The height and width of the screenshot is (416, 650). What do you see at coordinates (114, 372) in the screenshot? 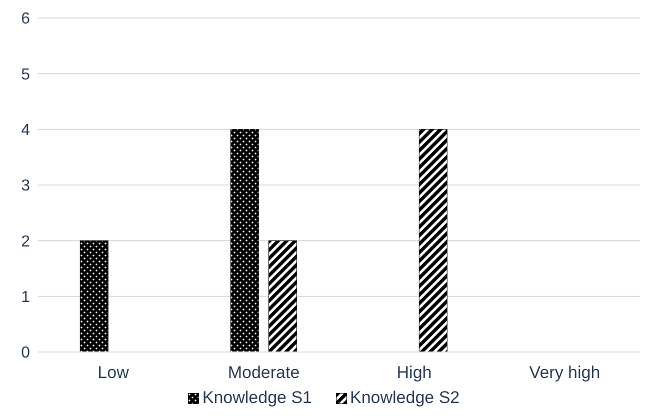
I see `x-tick-label: Low` at bounding box center [114, 372].